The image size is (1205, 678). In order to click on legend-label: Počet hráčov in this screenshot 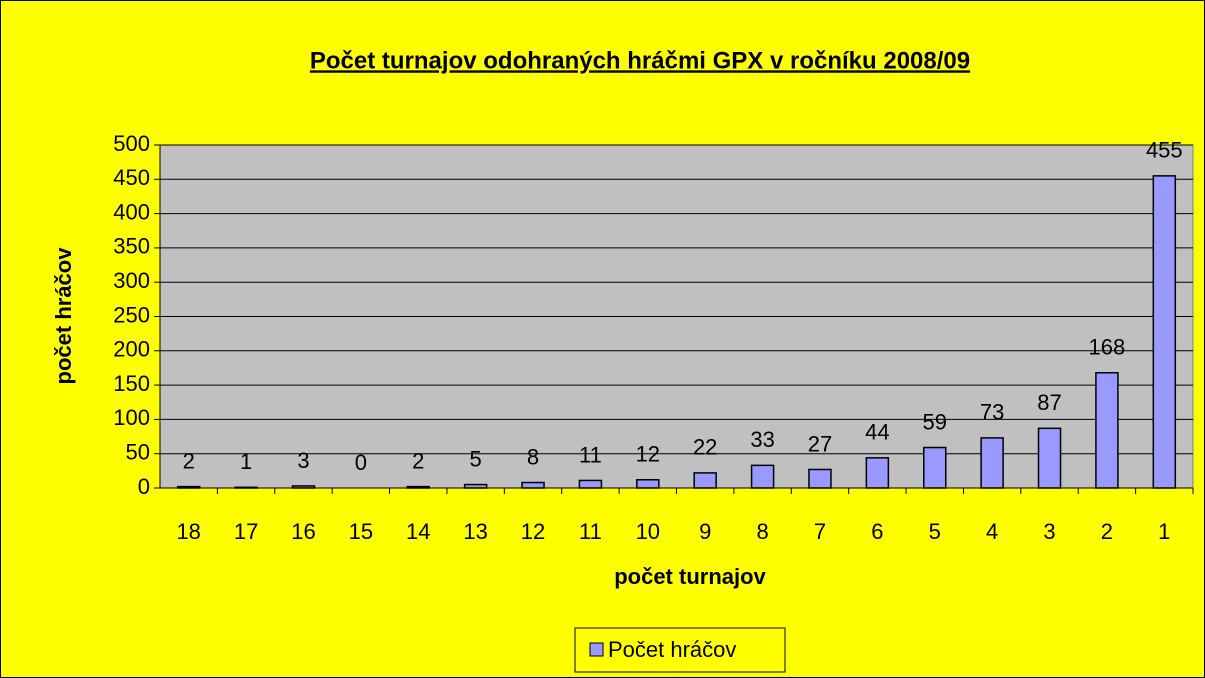, I will do `click(672, 649)`.